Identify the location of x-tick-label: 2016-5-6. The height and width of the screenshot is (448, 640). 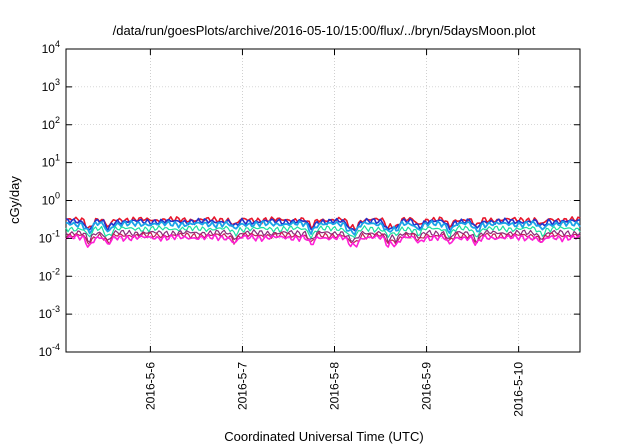
(150, 386).